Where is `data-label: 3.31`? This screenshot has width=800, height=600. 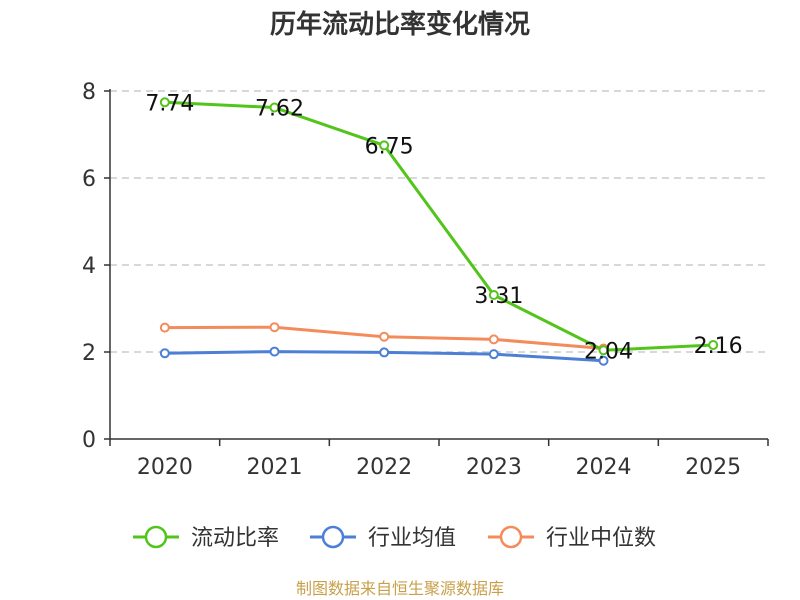
data-label: 3.31 is located at coordinates (498, 296).